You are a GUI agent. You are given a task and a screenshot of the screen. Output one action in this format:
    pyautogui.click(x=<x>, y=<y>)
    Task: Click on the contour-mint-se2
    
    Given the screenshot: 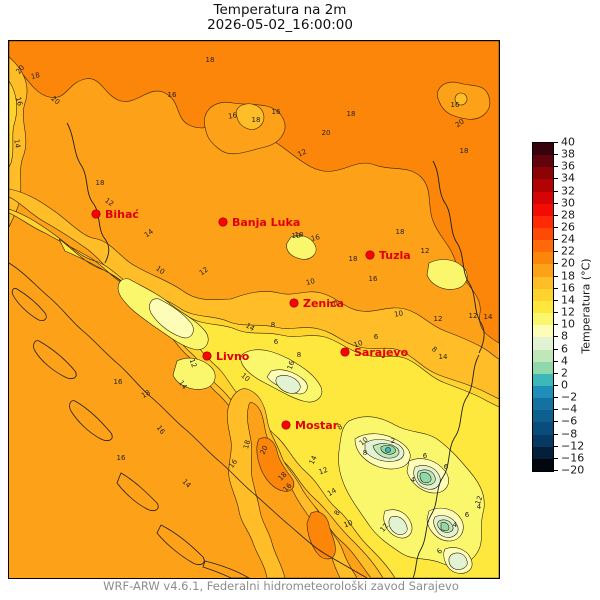 What is the action you would take?
    pyautogui.click(x=425, y=478)
    